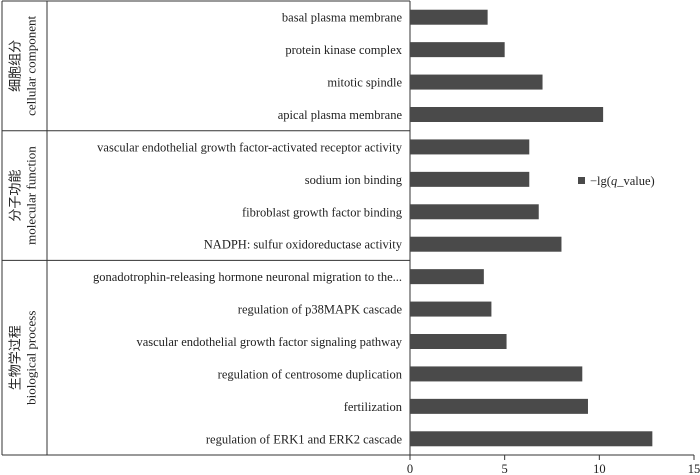 The width and height of the screenshot is (700, 475). Describe the element at coordinates (15, 196) in the screenshot. I see `group-label-zh: 分子功能` at that location.